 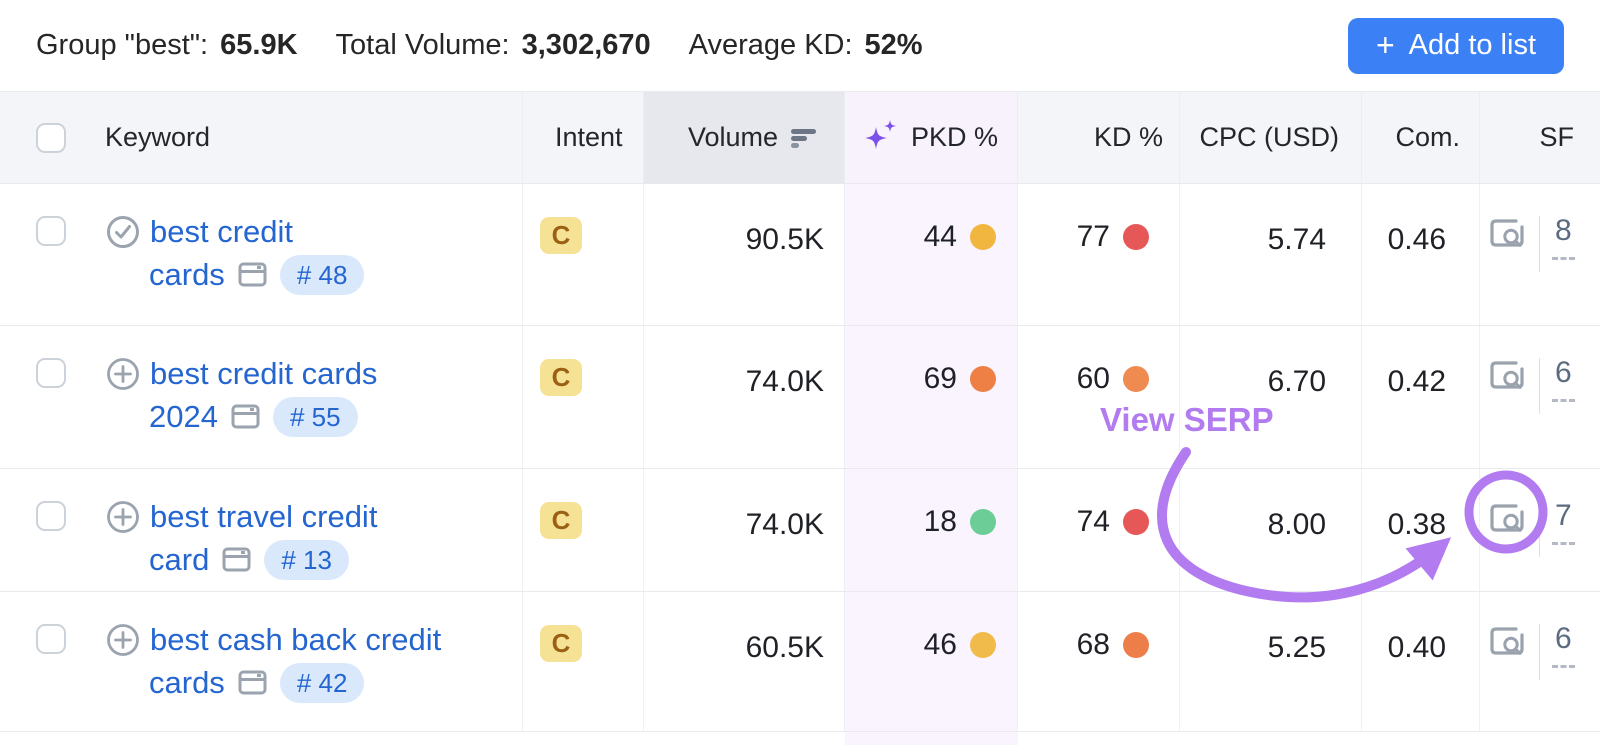 What do you see at coordinates (1093, 378) in the screenshot?
I see `kd-value: 60` at bounding box center [1093, 378].